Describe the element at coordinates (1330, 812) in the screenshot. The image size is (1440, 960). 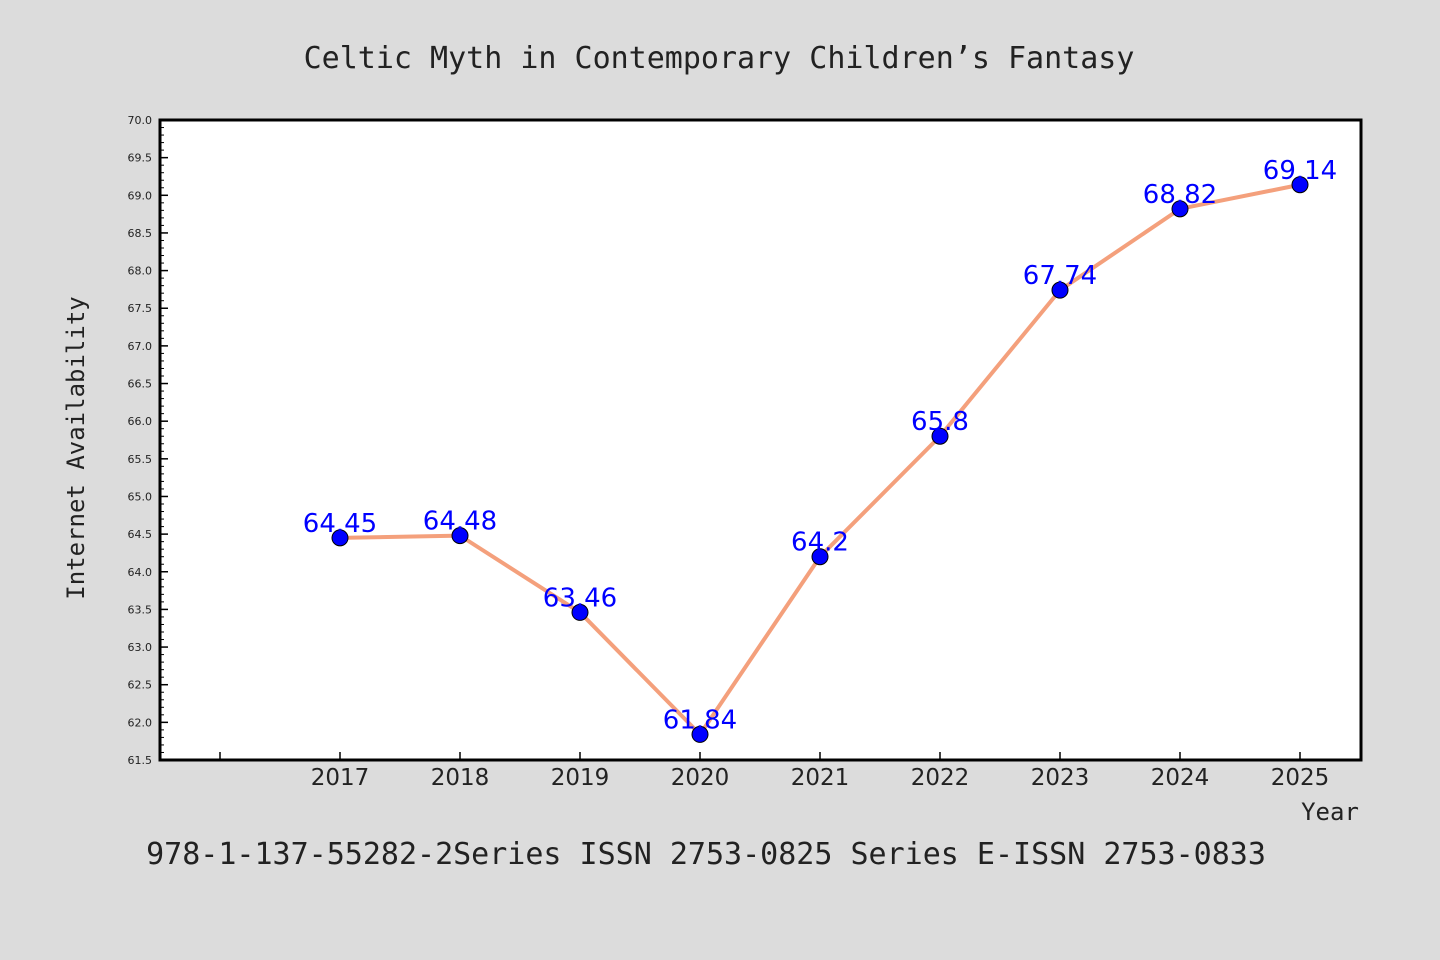
I see `x-axis-label: Year` at that location.